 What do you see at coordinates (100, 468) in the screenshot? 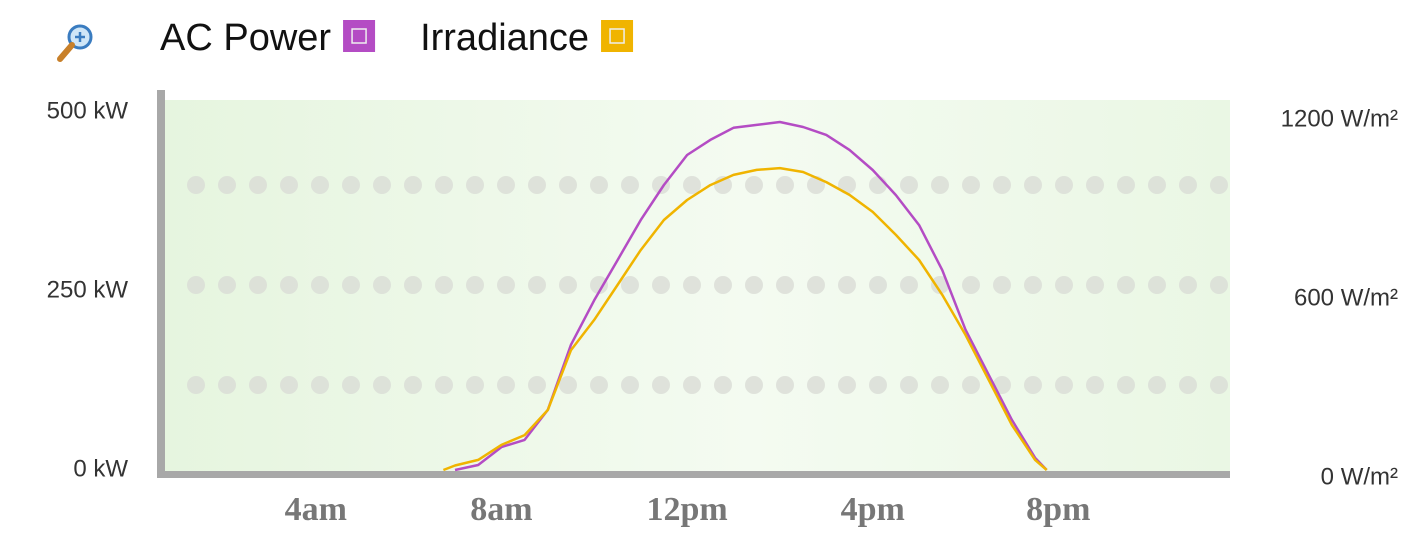
I see `y-tick-label: 0 kW` at bounding box center [100, 468].